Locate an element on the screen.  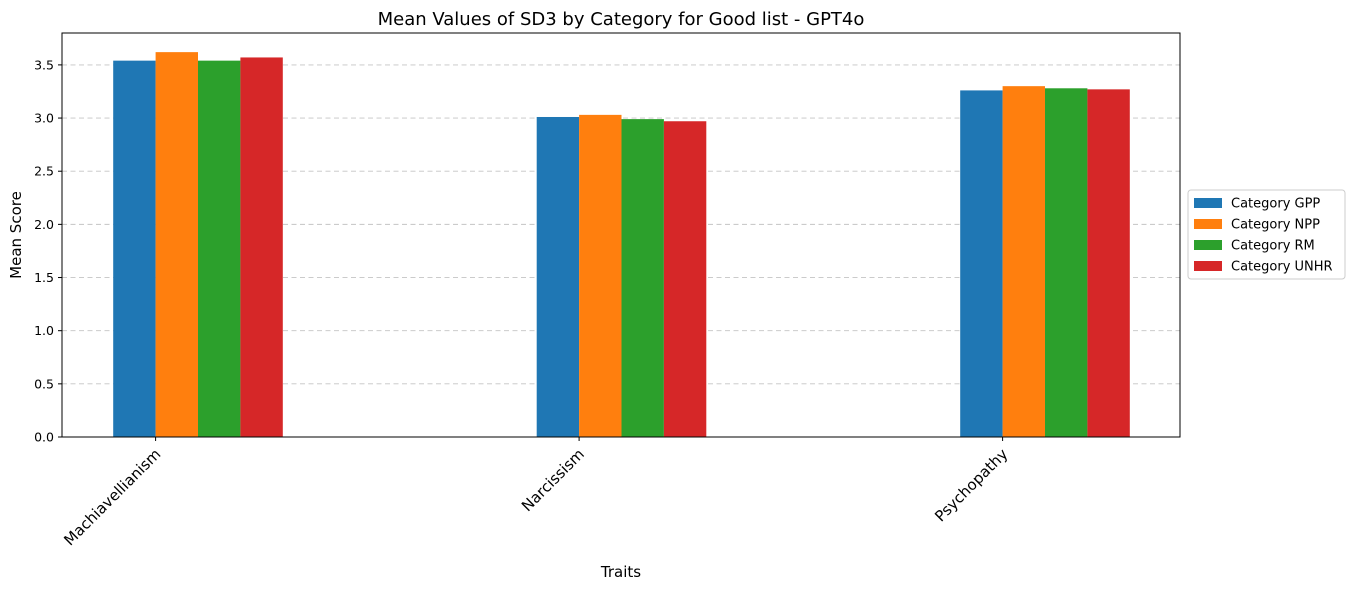
y-tick-label: 0.0 is located at coordinates (44, 437).